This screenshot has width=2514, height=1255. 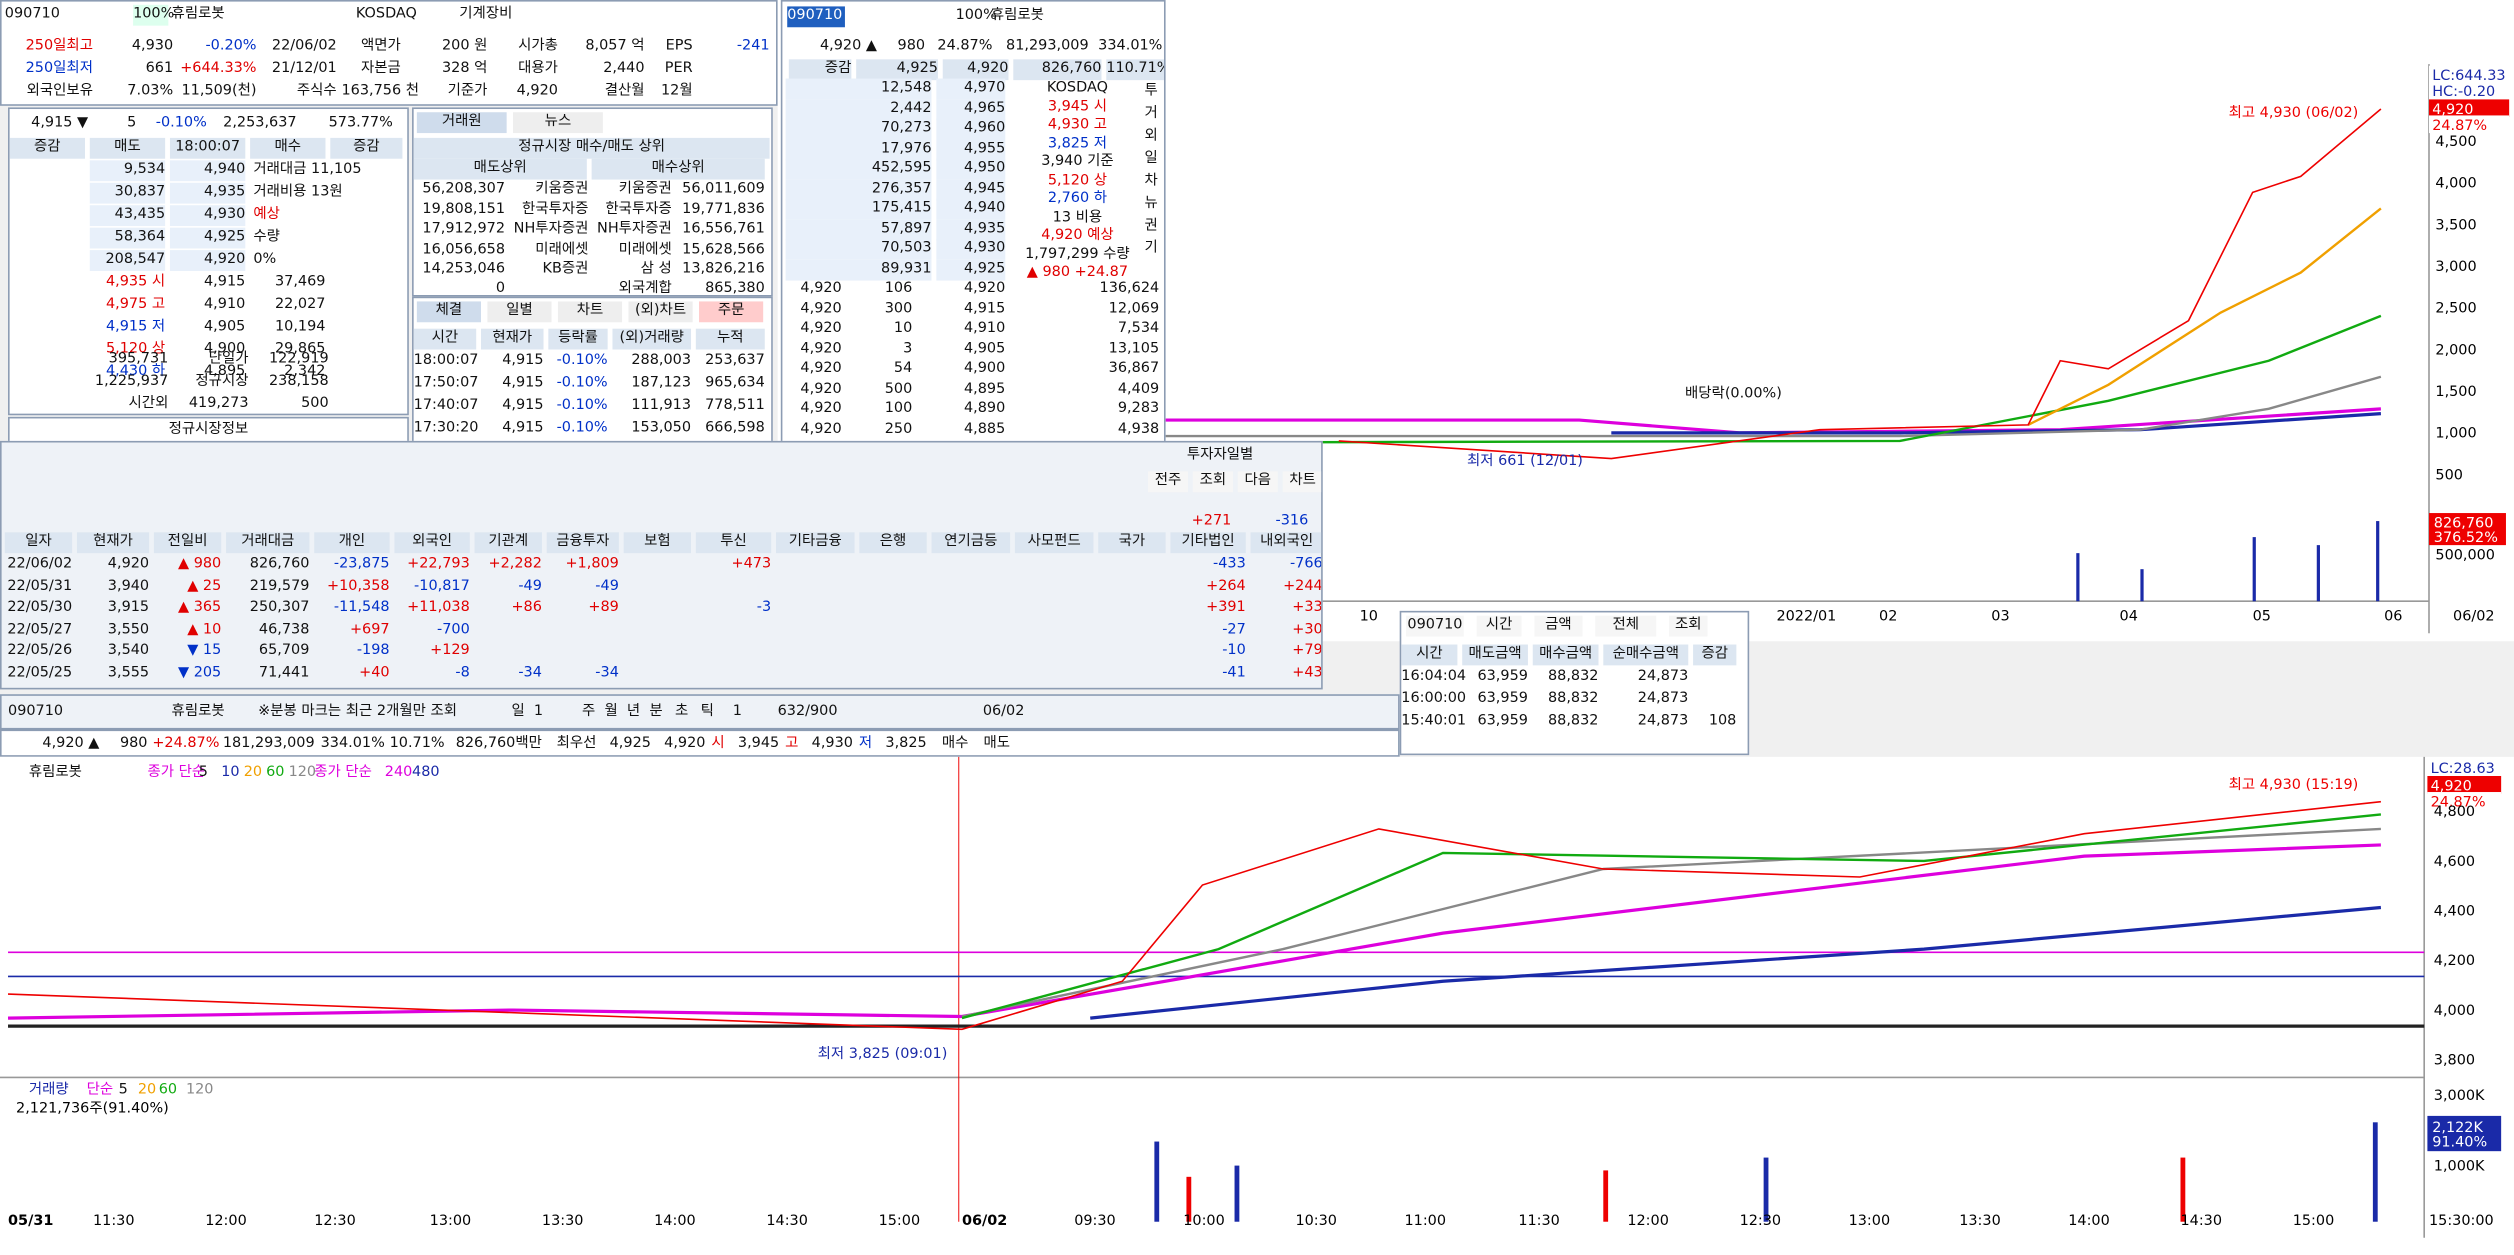 I want to click on price-cell: 334.01%, so click(x=352, y=743).